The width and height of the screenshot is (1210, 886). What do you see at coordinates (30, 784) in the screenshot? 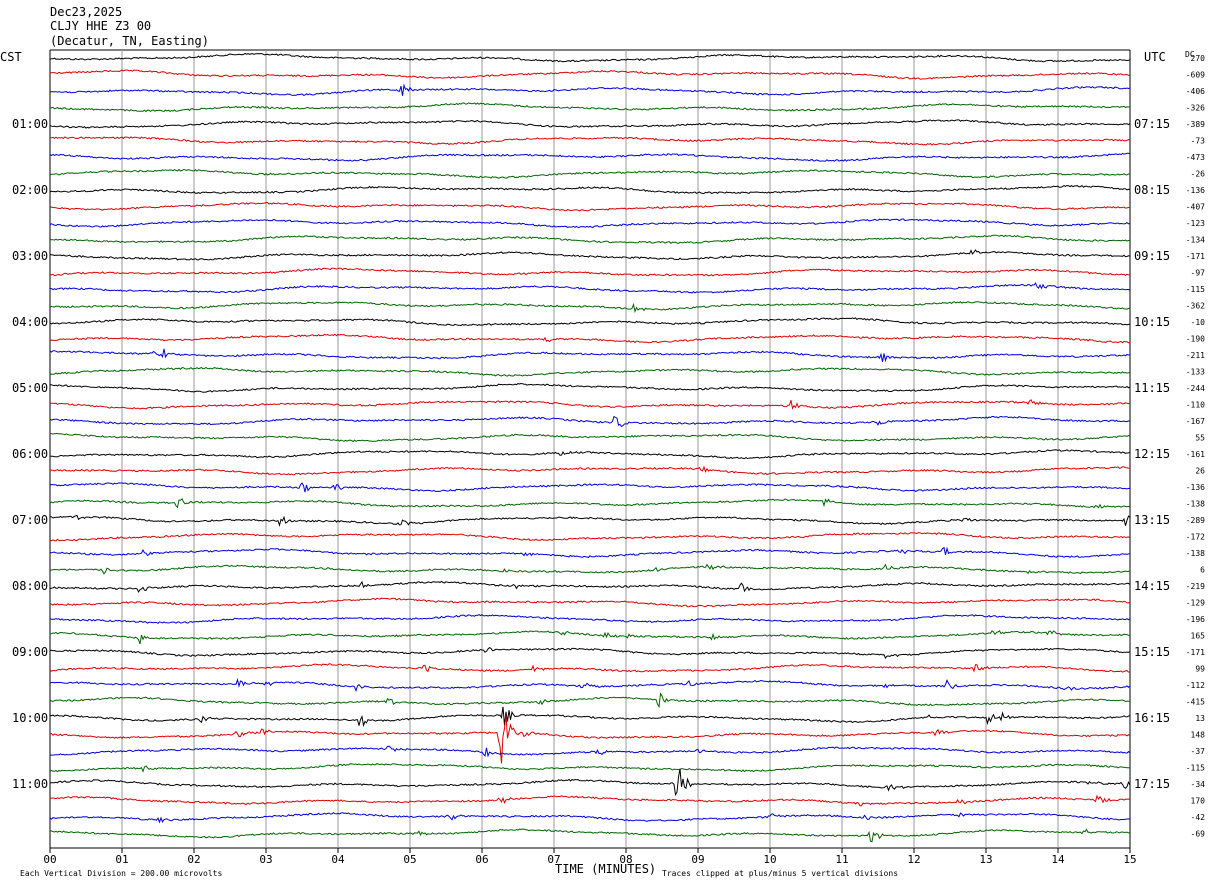
I see `left-hour-label: 11:00` at bounding box center [30, 784].